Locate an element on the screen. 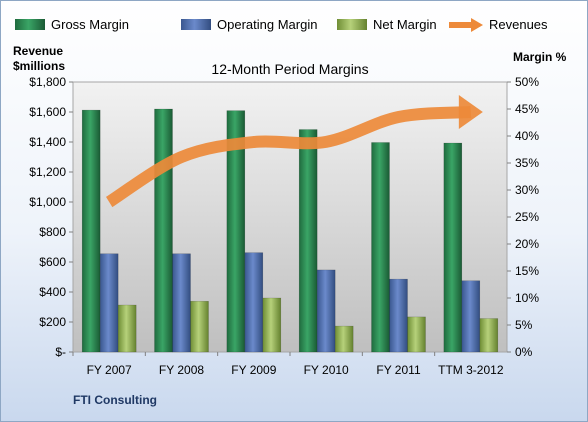 The width and height of the screenshot is (588, 422). left-tick-label: $1,400 is located at coordinates (47, 142).